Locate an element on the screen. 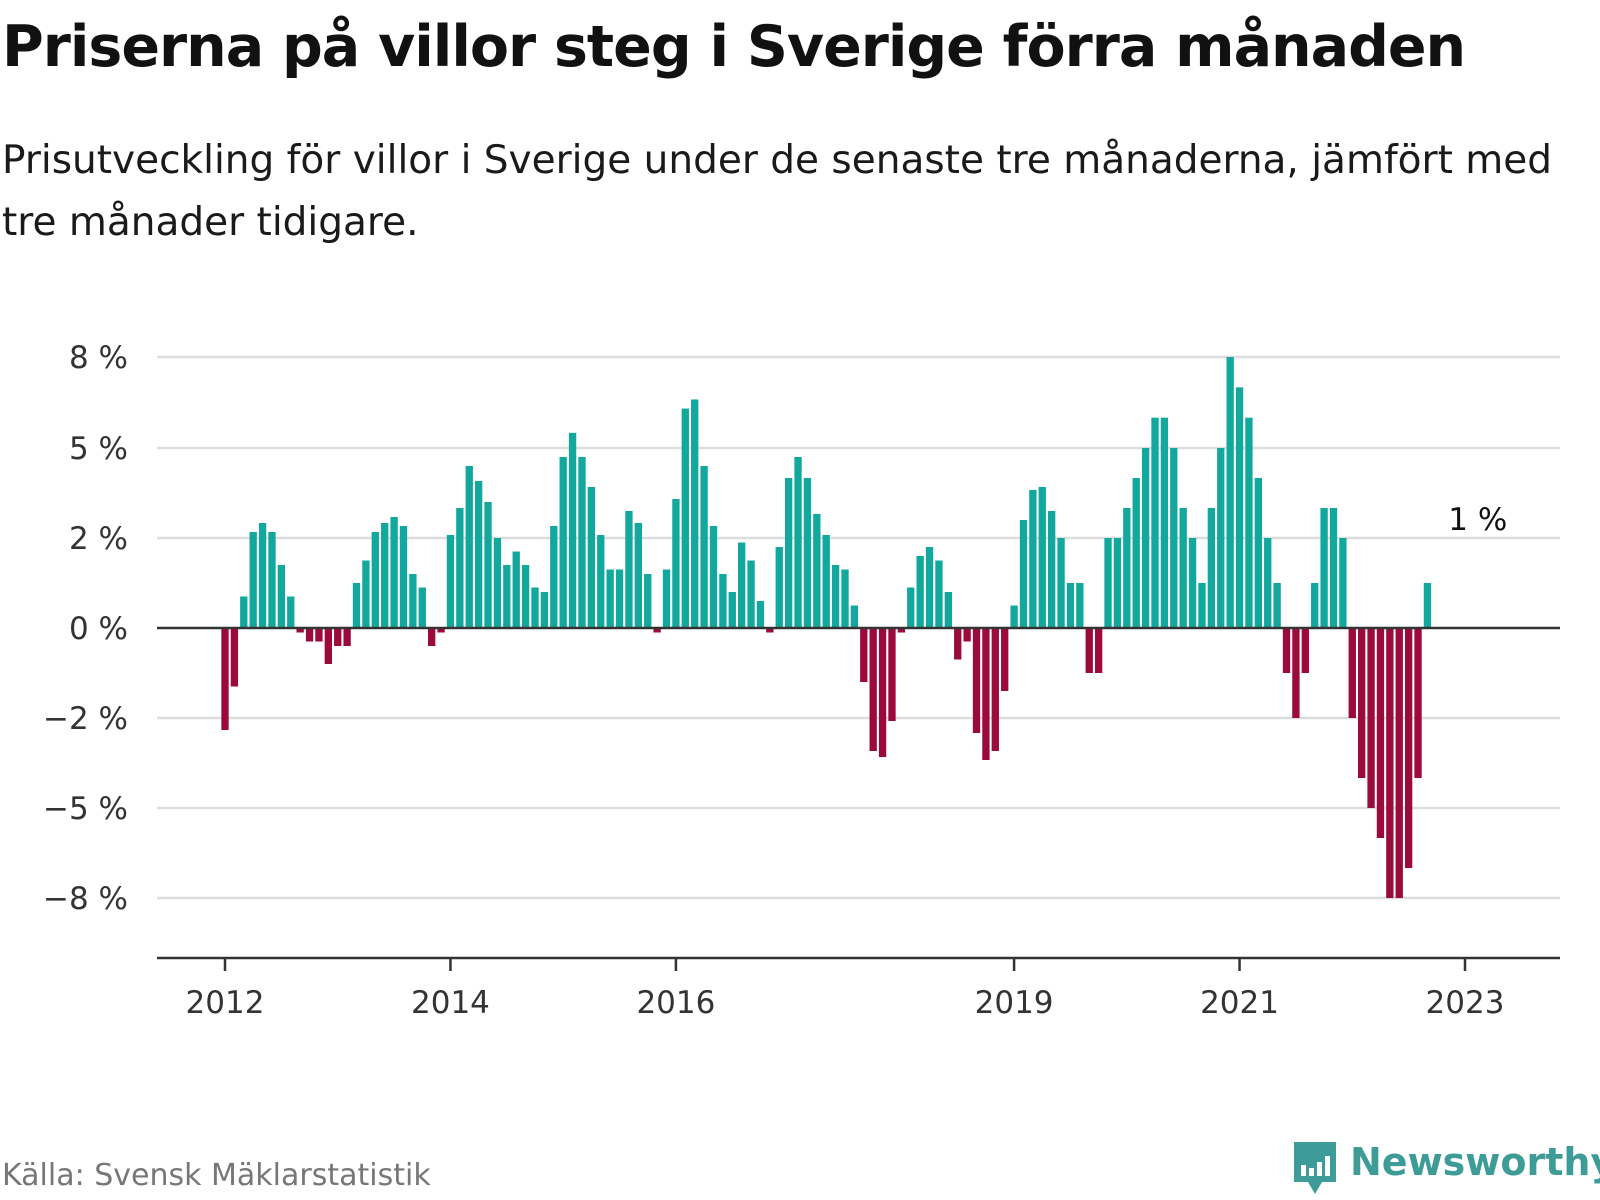  y-tick-label: 0 % is located at coordinates (98, 629).